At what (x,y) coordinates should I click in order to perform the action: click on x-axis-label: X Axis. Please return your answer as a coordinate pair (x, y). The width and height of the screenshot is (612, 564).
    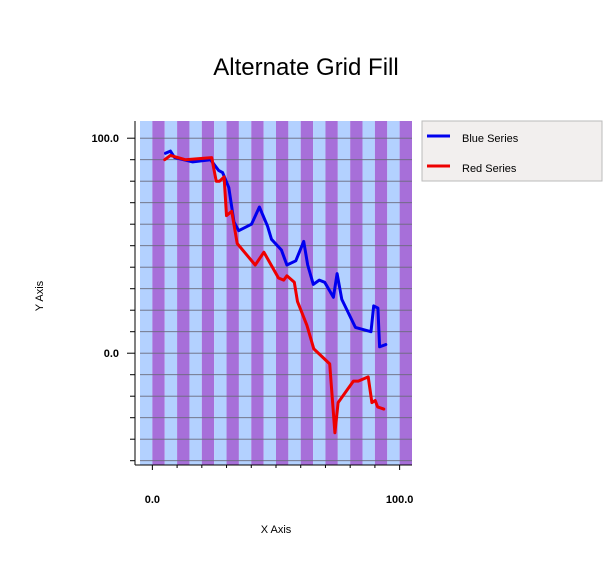
    Looking at the image, I should click on (276, 530).